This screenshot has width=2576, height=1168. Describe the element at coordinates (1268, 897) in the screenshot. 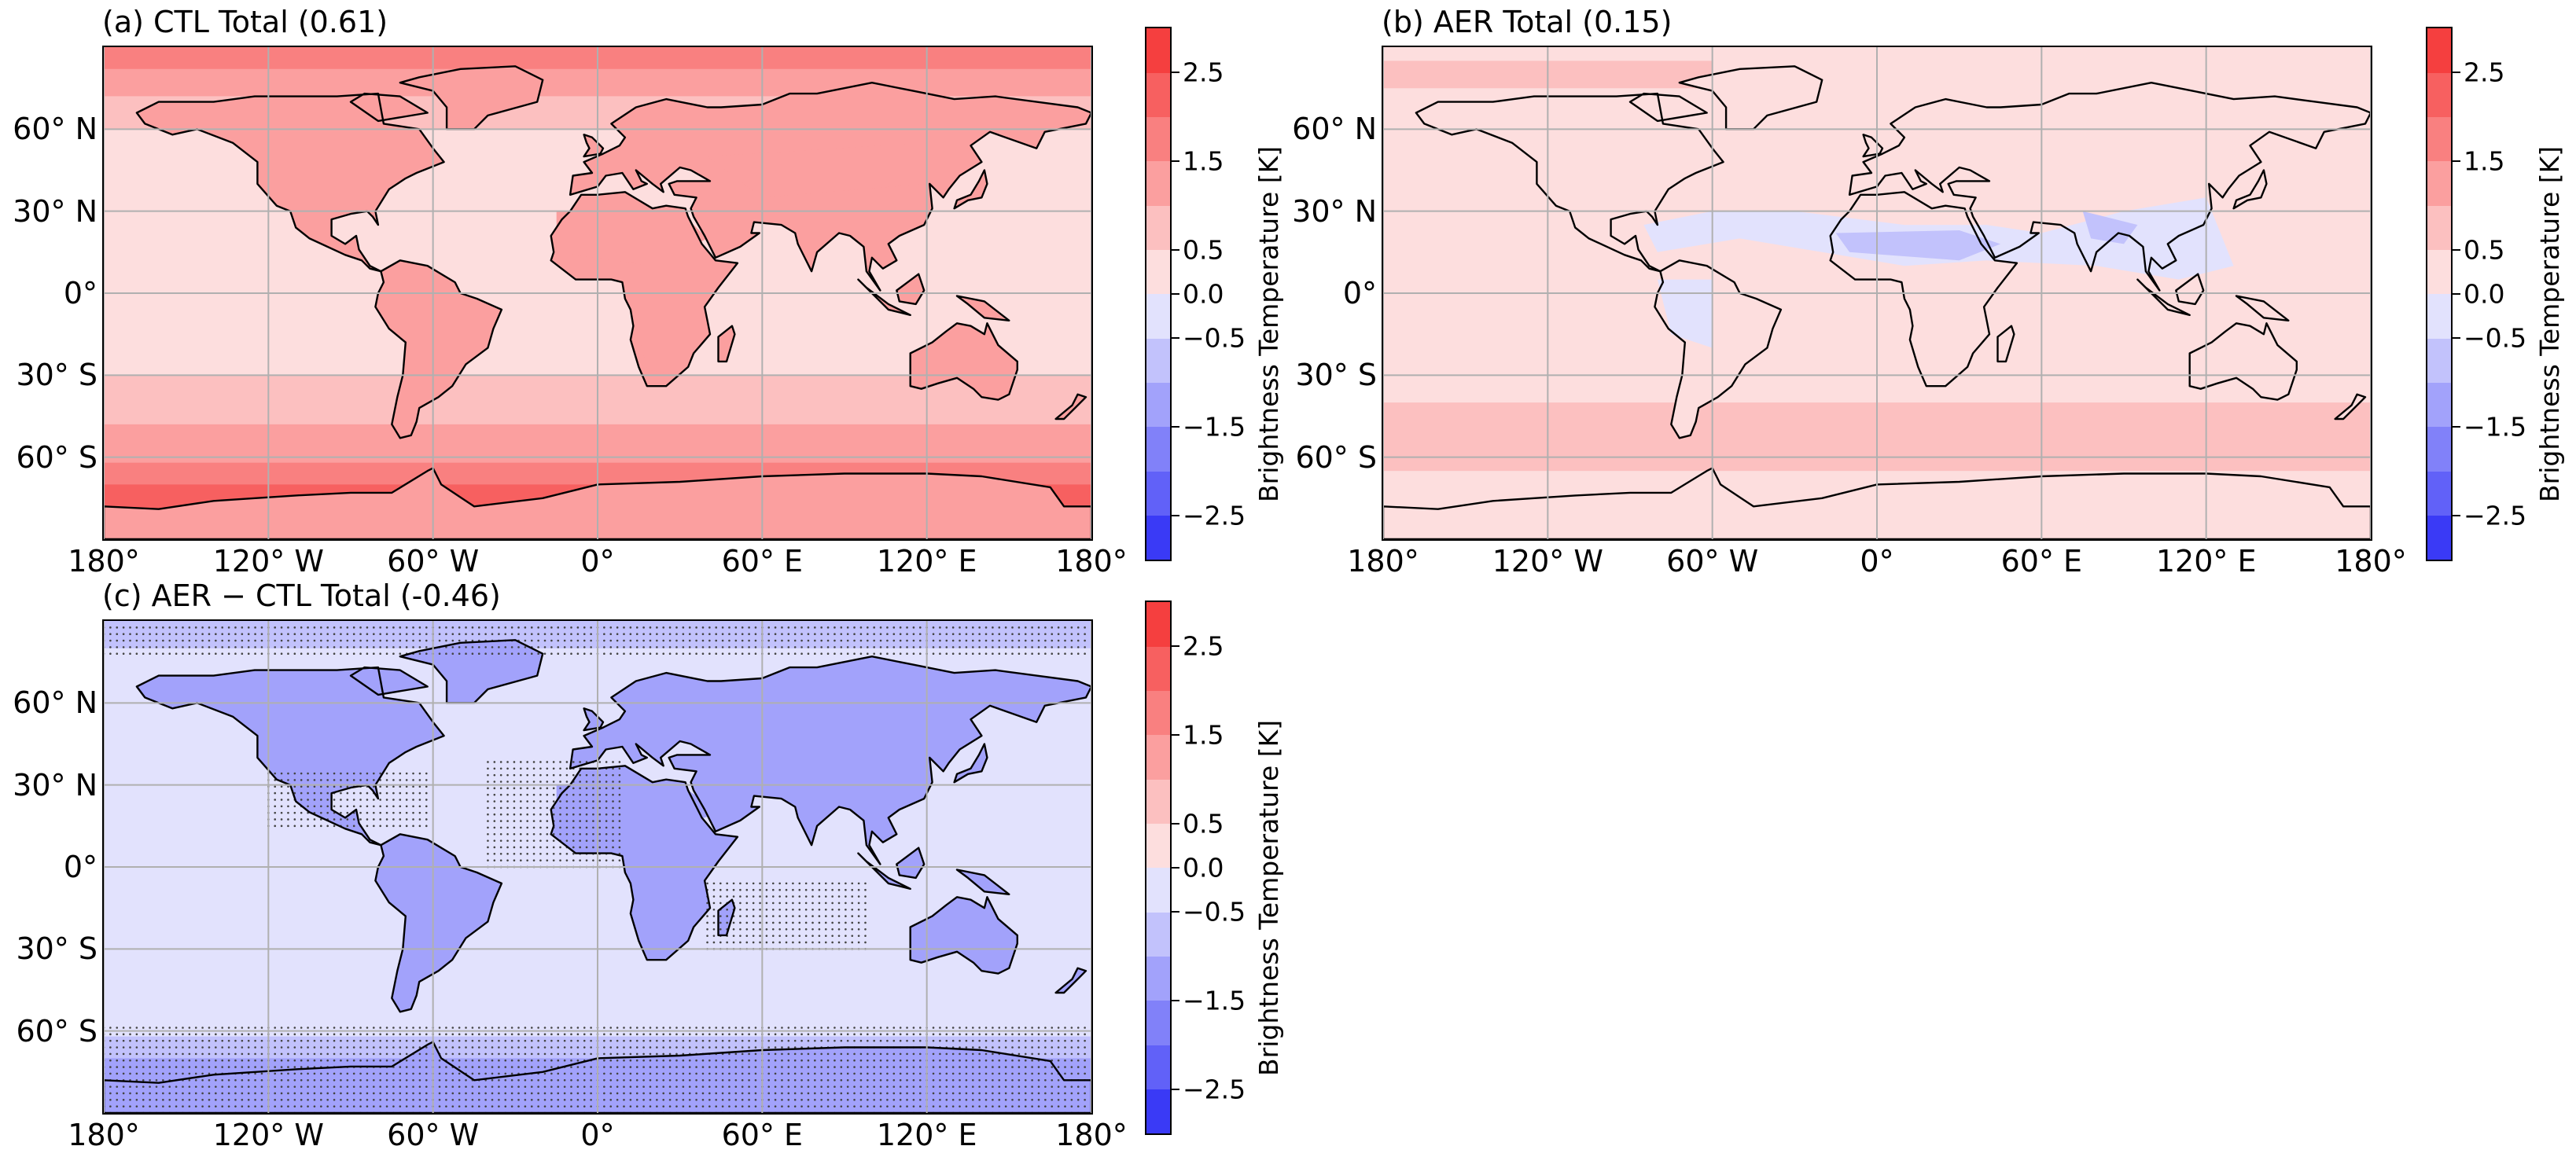

I see `colorbar-label: Brightness Temperature [K]` at that location.